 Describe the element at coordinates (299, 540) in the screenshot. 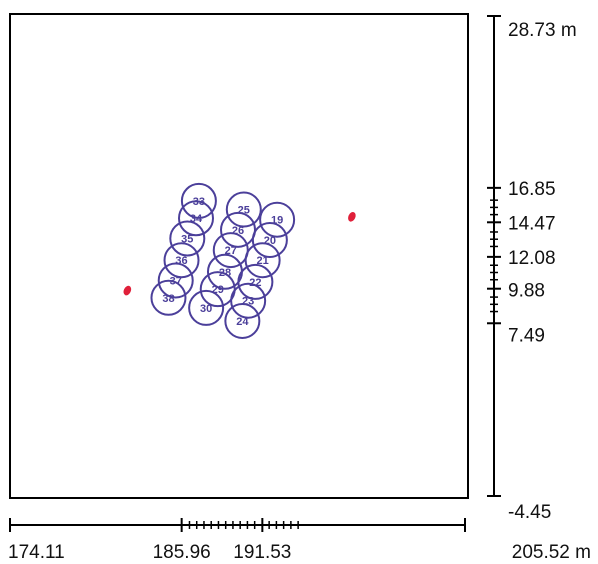

I see `x-axis: 174.11 185.96 191.53 205.52 m` at that location.